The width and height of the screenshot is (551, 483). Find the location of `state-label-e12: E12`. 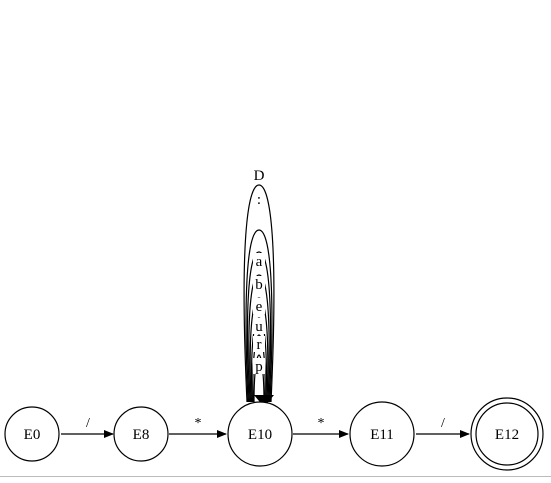

state-label-e12: E12 is located at coordinates (507, 435).